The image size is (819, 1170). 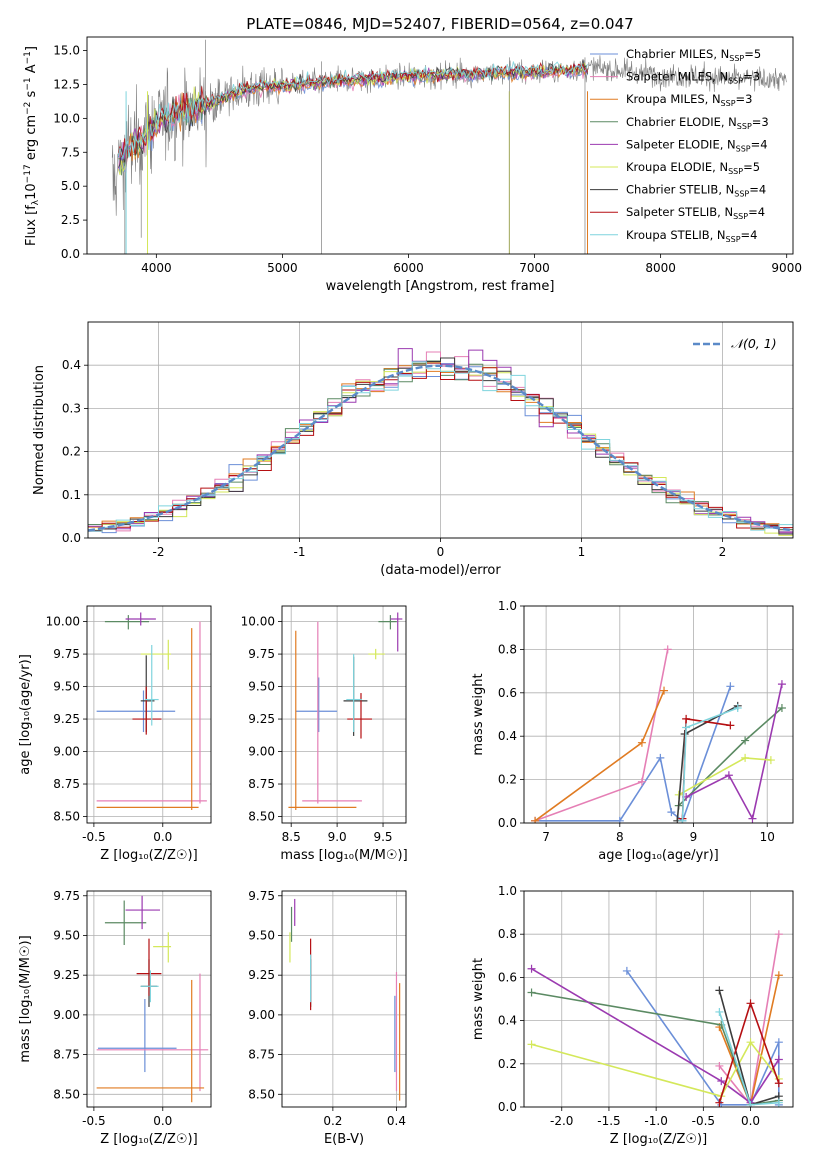 What do you see at coordinates (561, 1121) in the screenshot?
I see `x-tick-label: -2.0` at bounding box center [561, 1121].